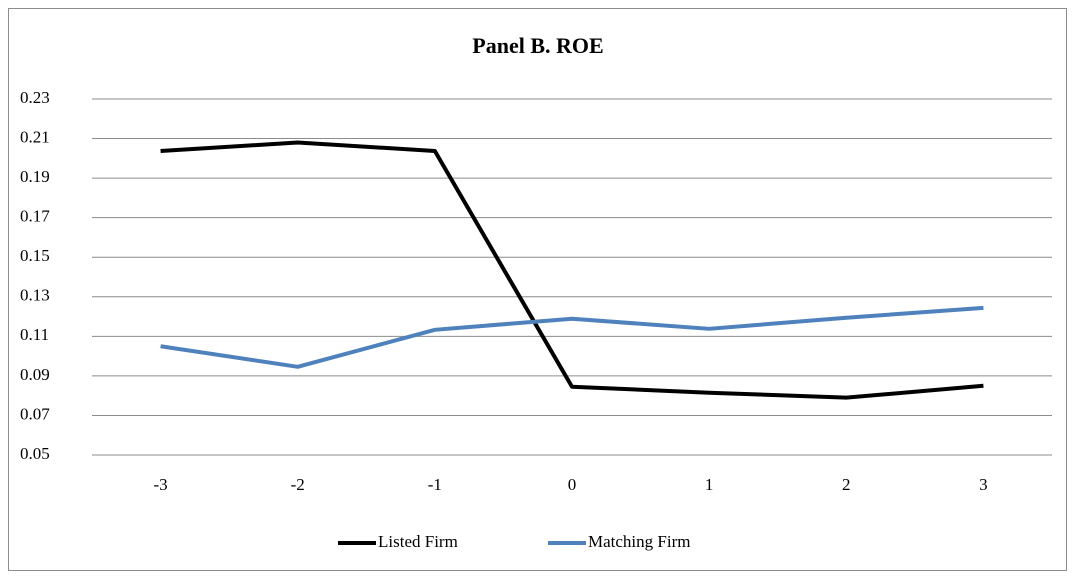 The image size is (1075, 576). I want to click on x-tick-label: -1, so click(435, 484).